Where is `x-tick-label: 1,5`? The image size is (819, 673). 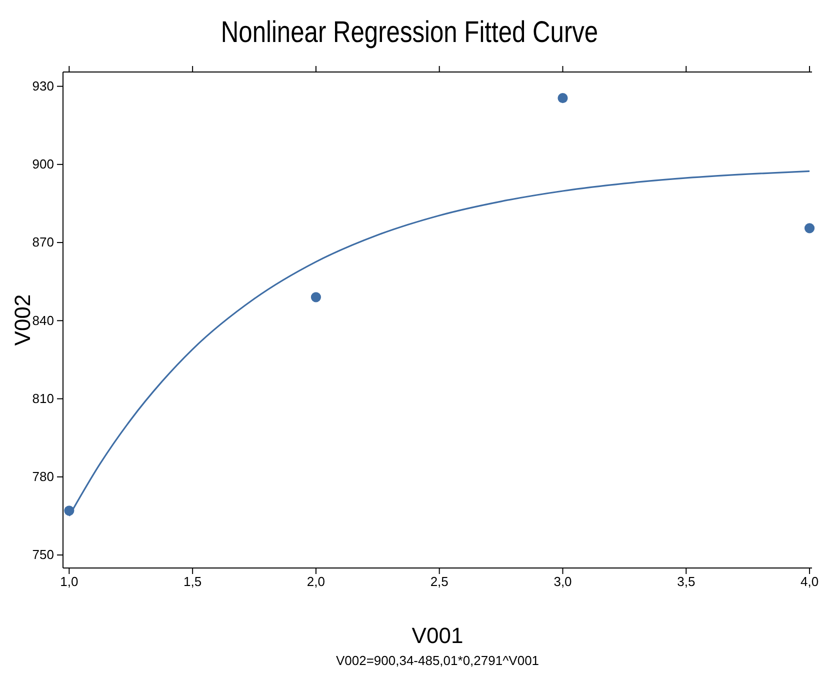 x-tick-label: 1,5 is located at coordinates (193, 582).